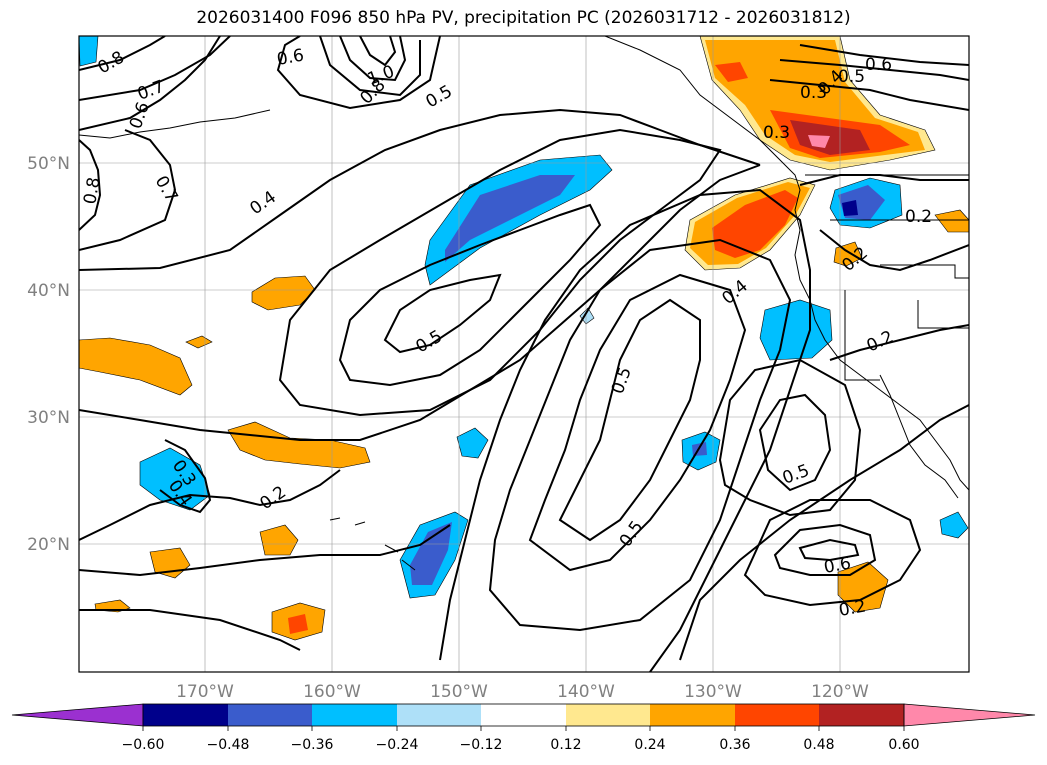 This screenshot has width=1047, height=765. What do you see at coordinates (795, 442) in the screenshot?
I see `pv-contour-0.5-sub` at bounding box center [795, 442].